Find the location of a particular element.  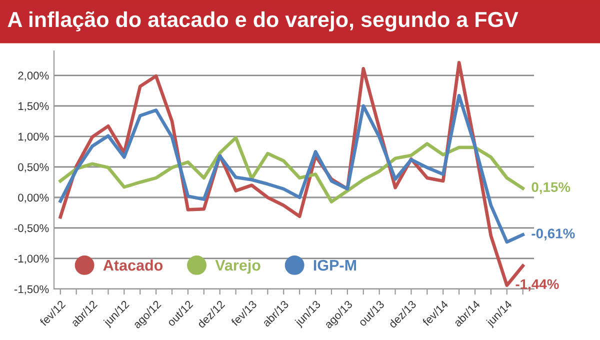

legend-label: Atacado is located at coordinates (133, 265).